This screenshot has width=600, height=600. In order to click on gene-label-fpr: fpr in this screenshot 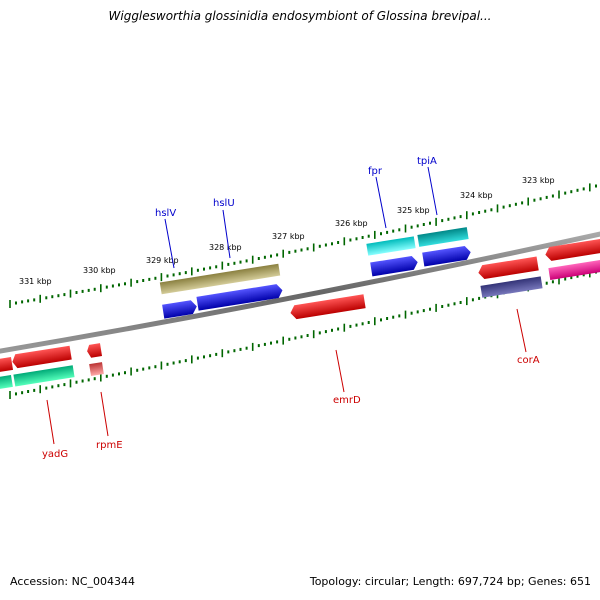, I will do `click(375, 171)`.